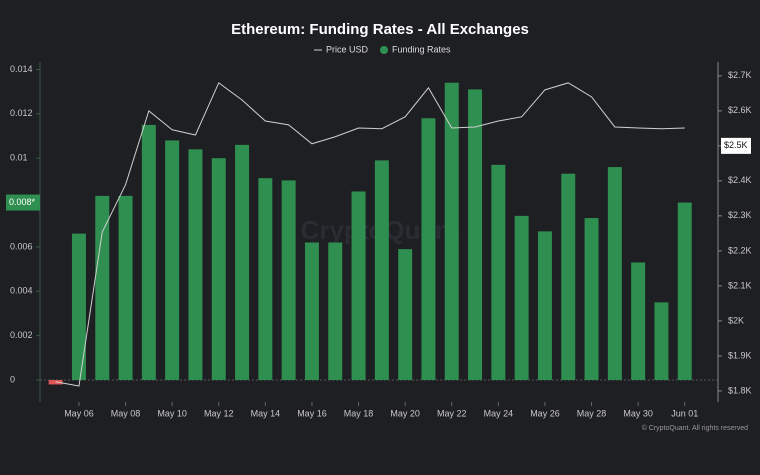  Describe the element at coordinates (359, 413) in the screenshot. I see `x-tick-label: May 18` at that location.